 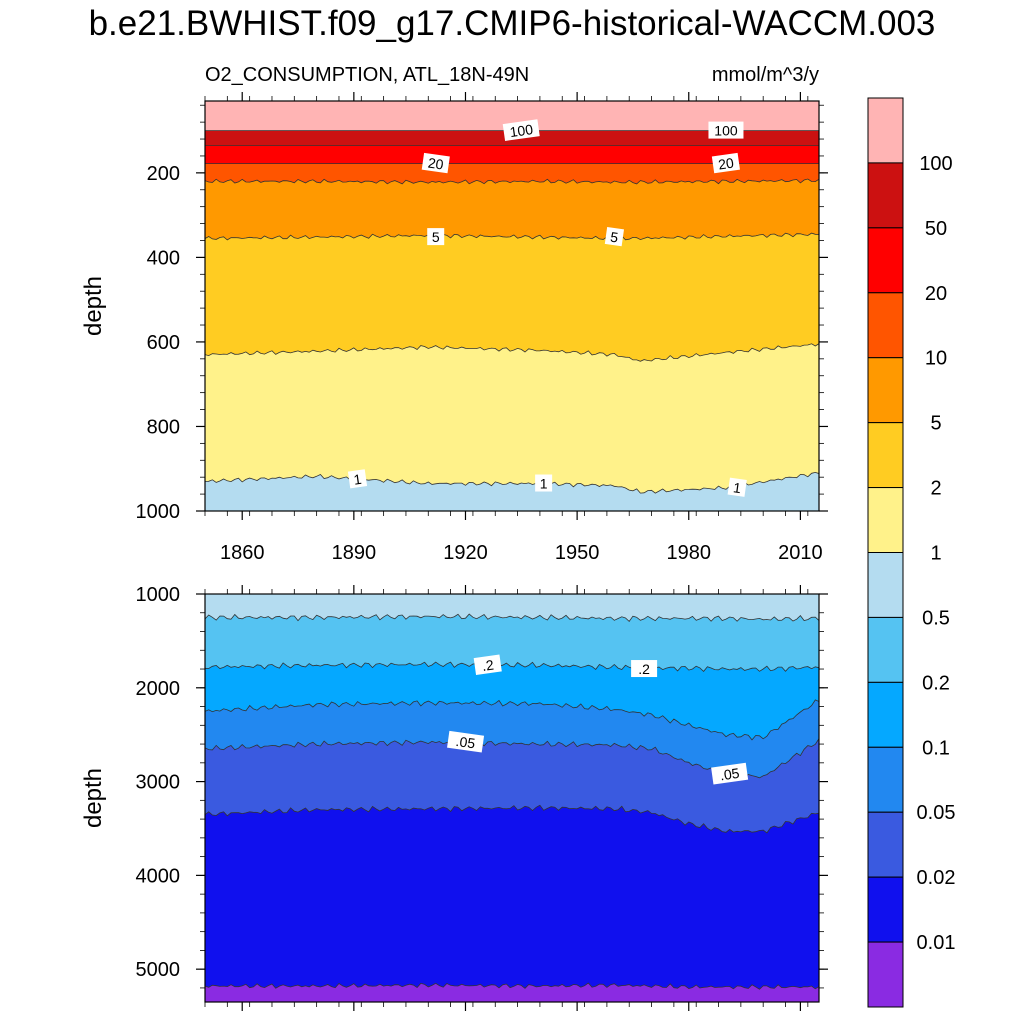 I want to click on colorbar-label: 0.05, so click(x=936, y=813).